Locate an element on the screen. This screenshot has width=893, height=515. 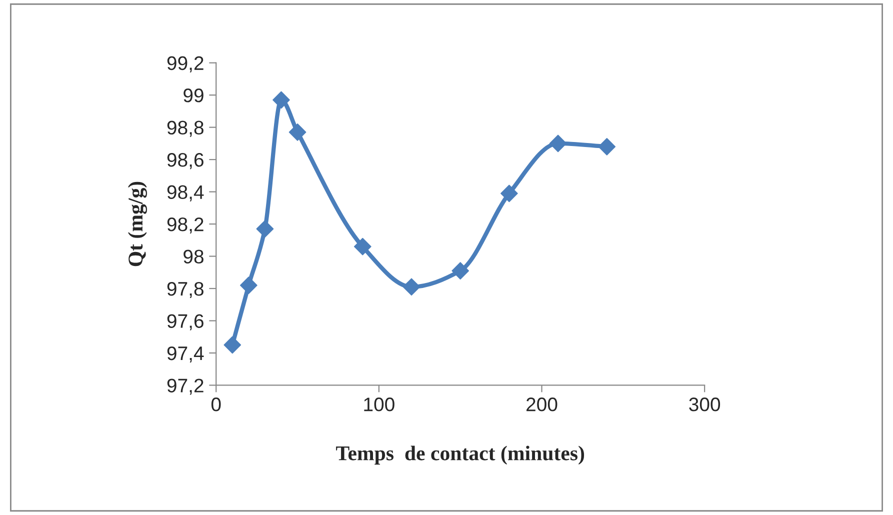
y-tick-label: 99,2 is located at coordinates (185, 64).